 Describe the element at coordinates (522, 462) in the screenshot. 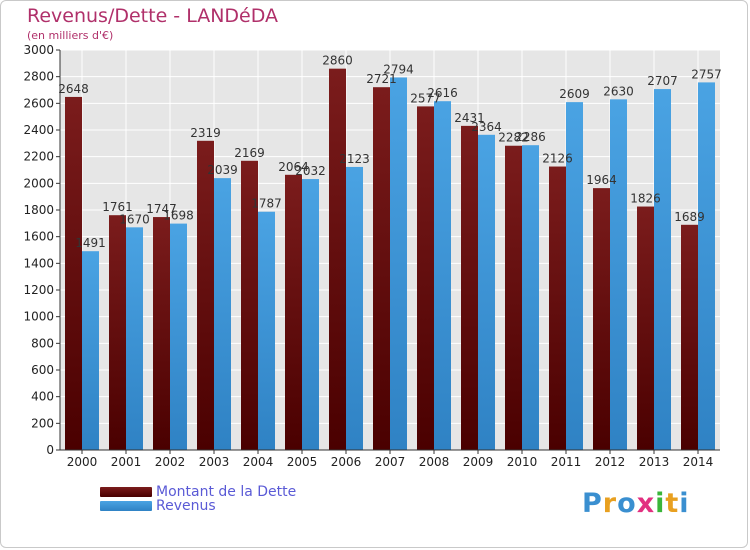

I see `x-tick-label: 2010` at that location.